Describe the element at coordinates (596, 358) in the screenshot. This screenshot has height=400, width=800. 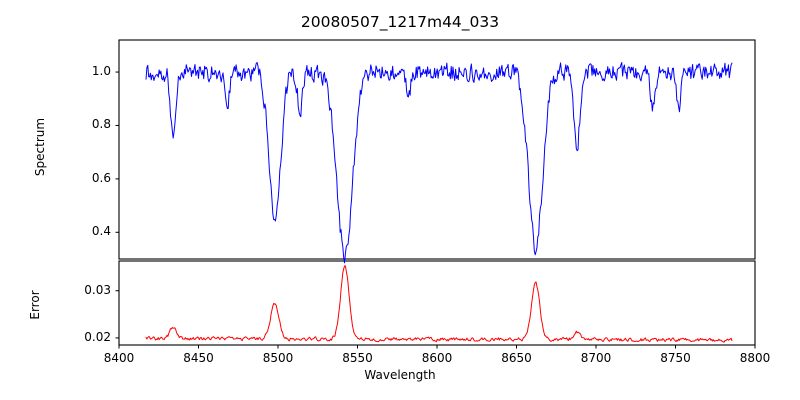
I see `xtick-label: 8700` at that location.